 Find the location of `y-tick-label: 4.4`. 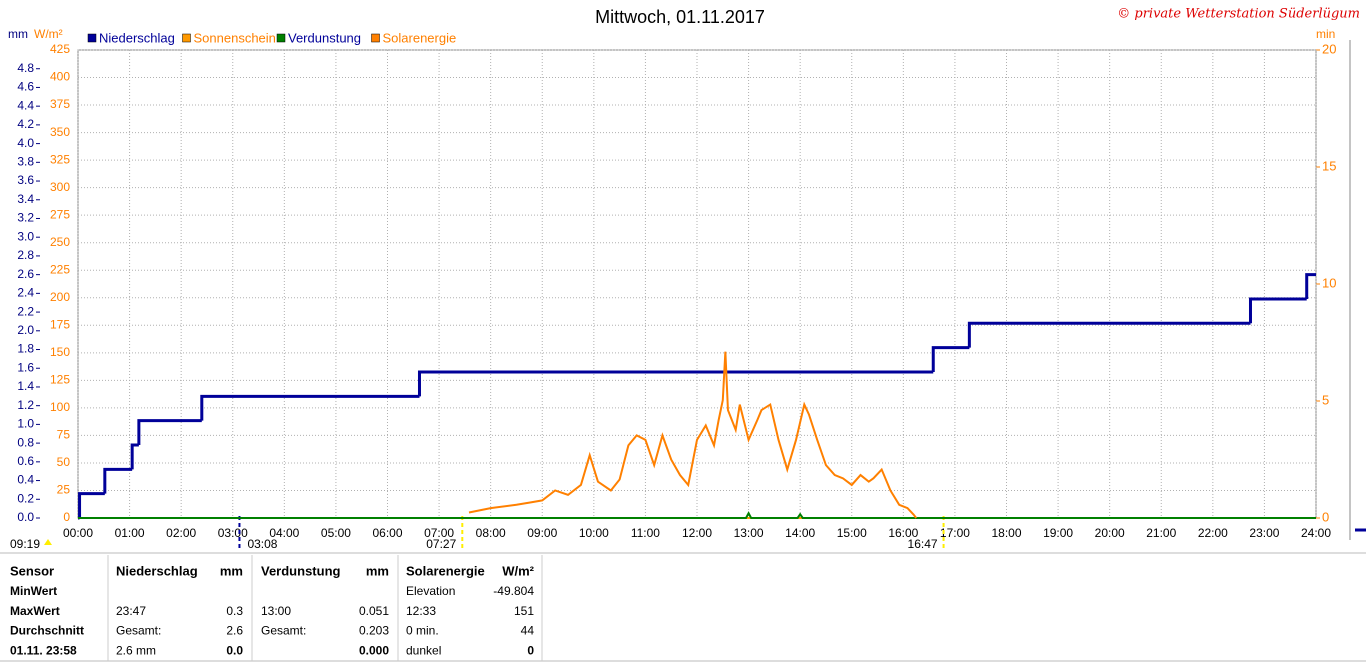

y-tick-label: 4.4 is located at coordinates (25, 105).